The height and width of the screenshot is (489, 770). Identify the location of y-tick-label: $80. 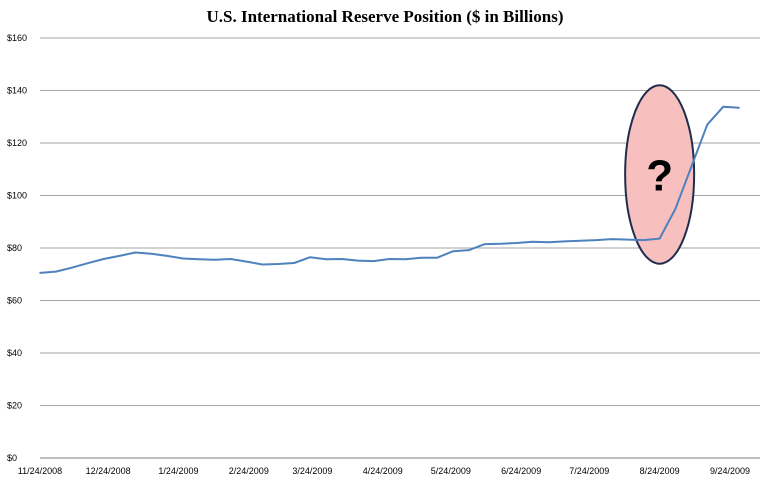
(14, 248).